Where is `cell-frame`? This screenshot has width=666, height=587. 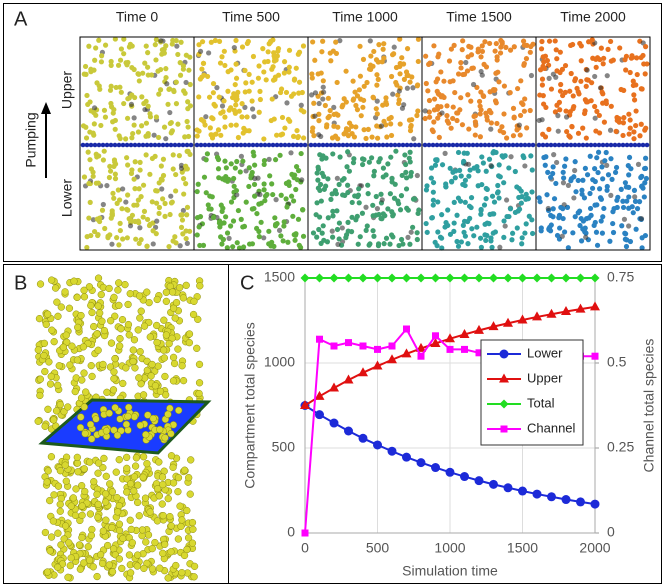 cell-frame is located at coordinates (479, 143).